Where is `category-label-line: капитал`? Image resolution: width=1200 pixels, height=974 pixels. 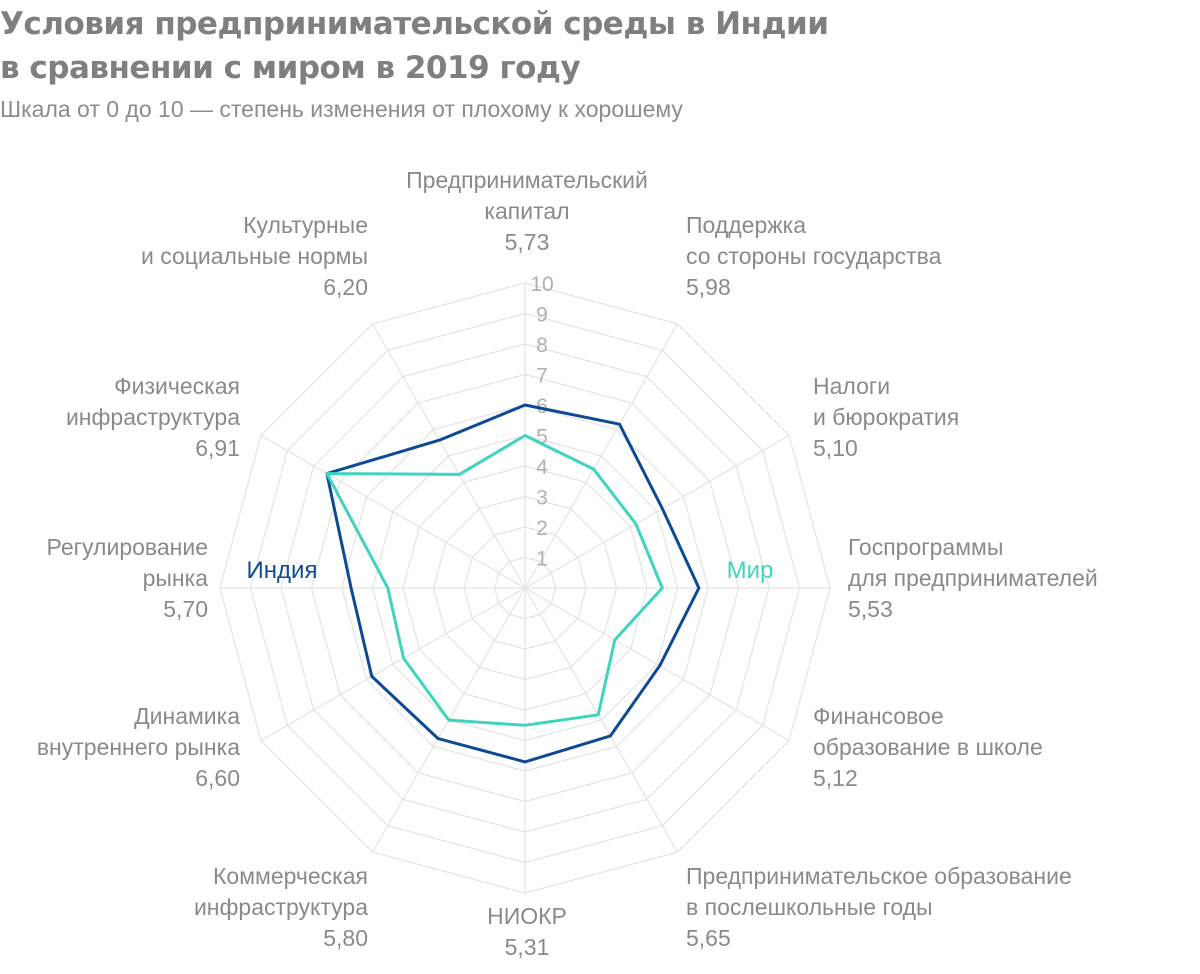
category-label-line: капитал is located at coordinates (526, 211).